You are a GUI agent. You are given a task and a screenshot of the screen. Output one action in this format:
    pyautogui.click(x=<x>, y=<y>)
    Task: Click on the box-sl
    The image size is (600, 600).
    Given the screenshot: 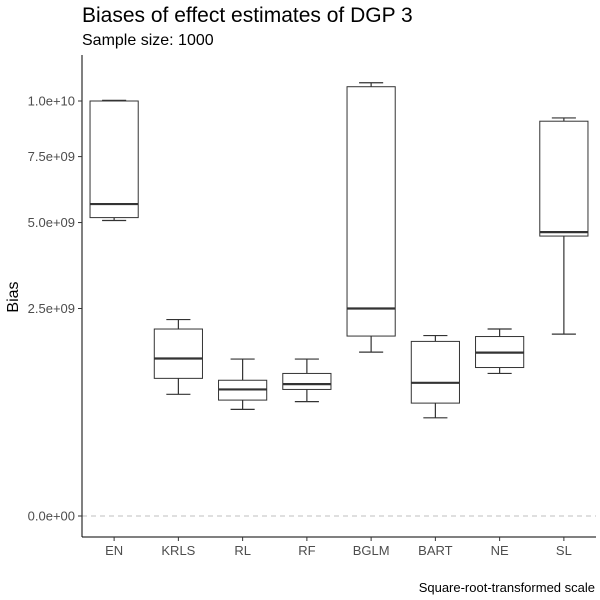 What is the action you would take?
    pyautogui.click(x=564, y=178)
    